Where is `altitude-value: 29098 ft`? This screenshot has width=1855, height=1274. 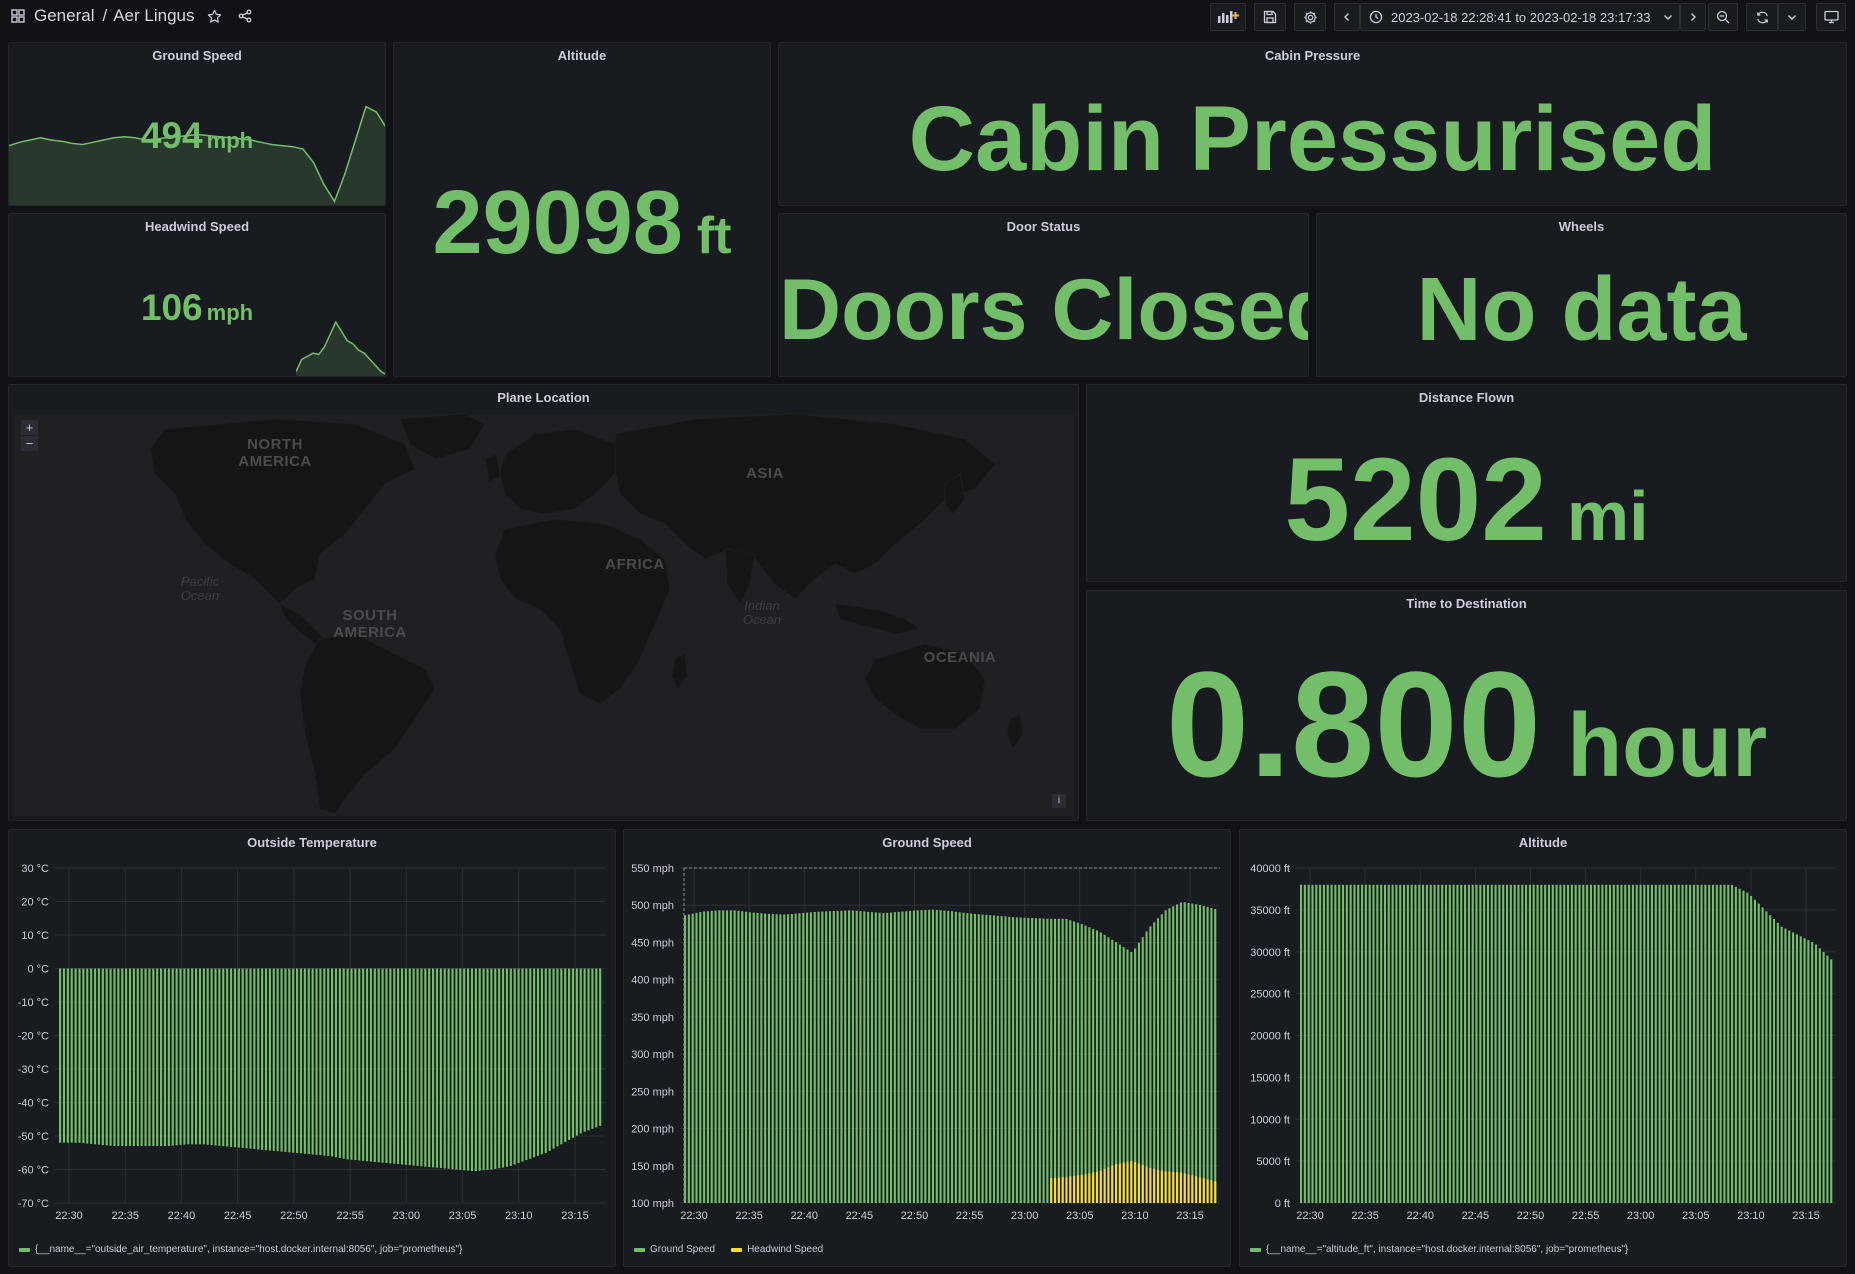 altitude-value: 29098 ft is located at coordinates (582, 229).